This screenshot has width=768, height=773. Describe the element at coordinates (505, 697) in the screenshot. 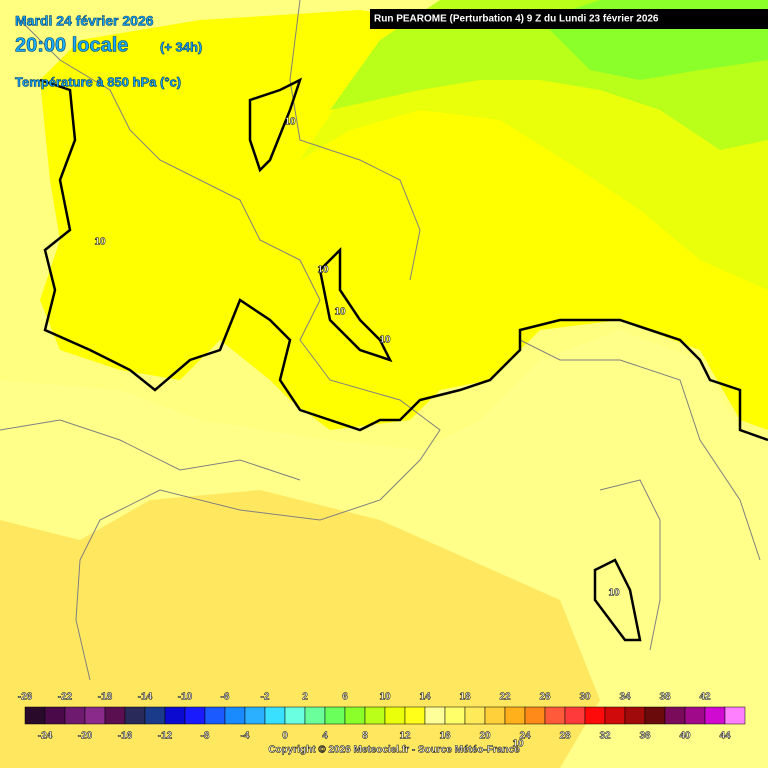

I see `legend-label: 22` at that location.